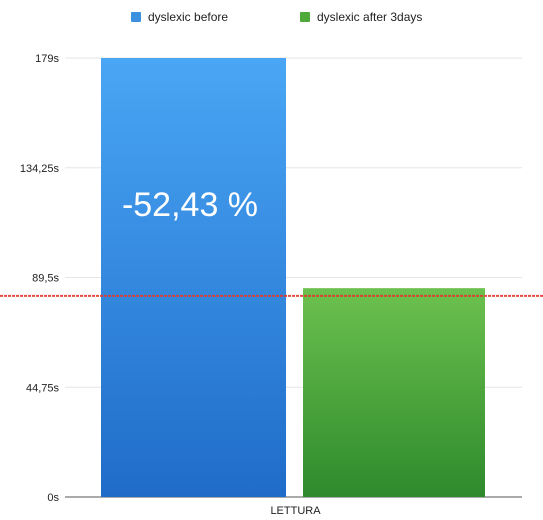 The height and width of the screenshot is (520, 543). I want to click on legend-label-before: dyslexic before, so click(188, 17).